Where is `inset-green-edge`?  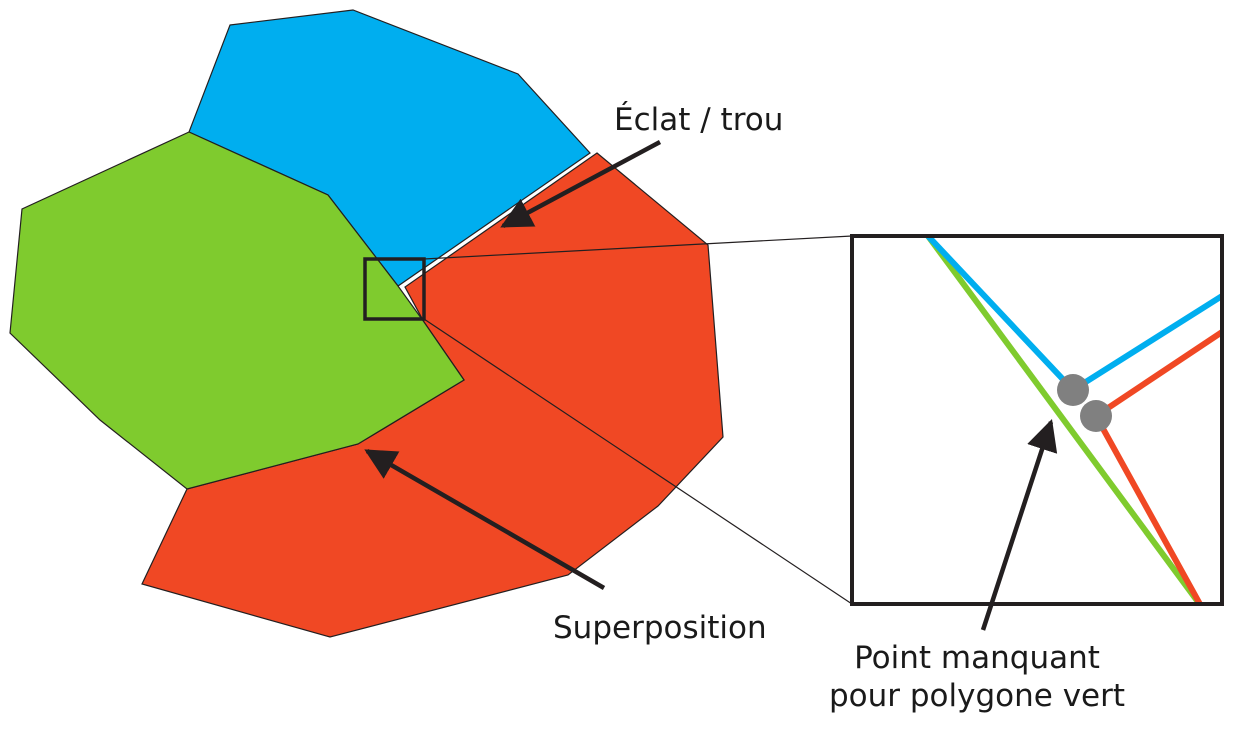 inset-green-edge is located at coordinates (1064, 421).